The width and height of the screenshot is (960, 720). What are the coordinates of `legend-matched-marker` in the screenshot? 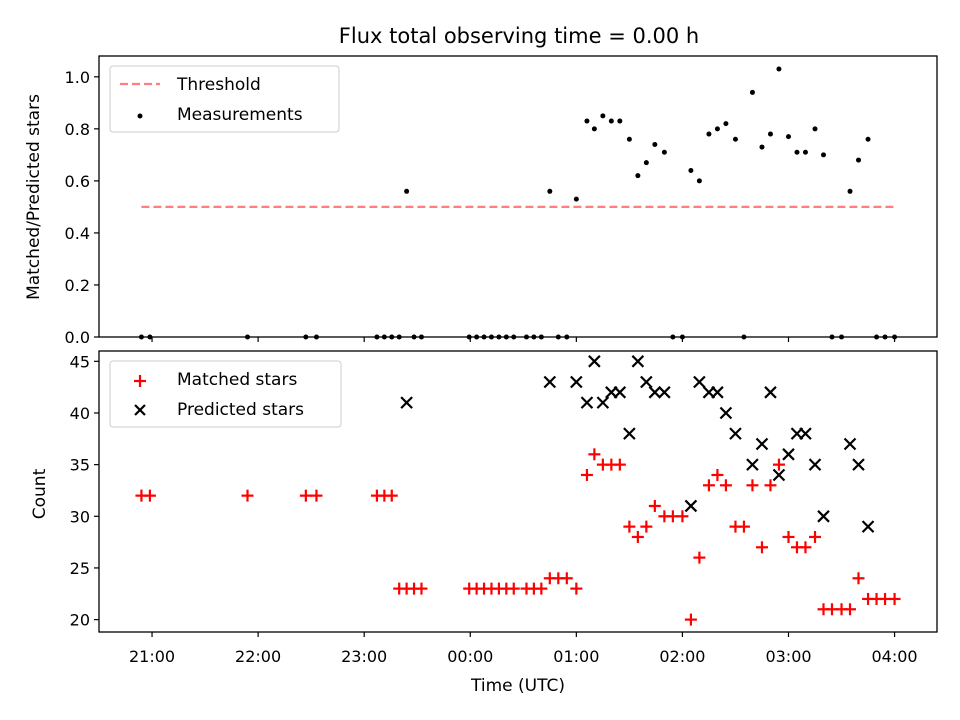 It's located at (140, 381).